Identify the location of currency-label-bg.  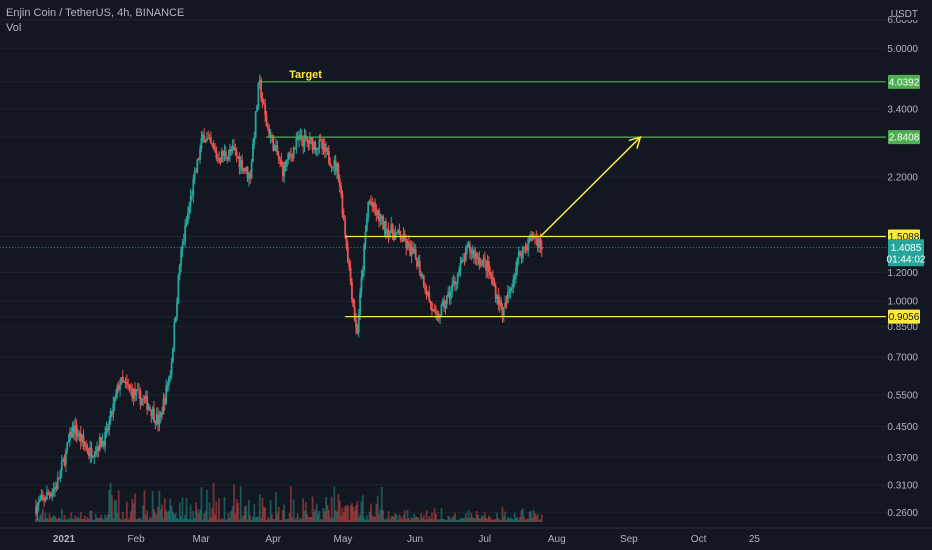
(915, 13).